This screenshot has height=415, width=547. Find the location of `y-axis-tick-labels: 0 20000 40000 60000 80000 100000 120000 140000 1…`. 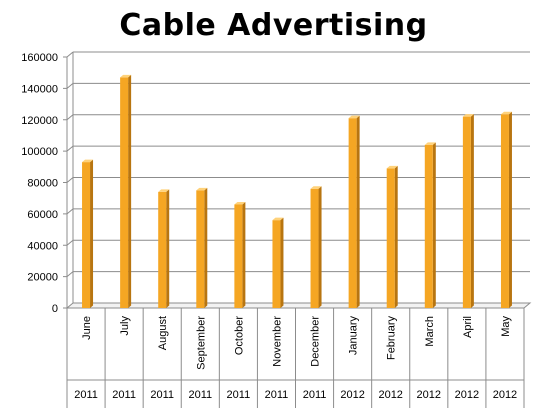

y-axis-tick-labels: 0 20000 40000 60000 80000 100000 120000 140000 1… is located at coordinates (39, 183).